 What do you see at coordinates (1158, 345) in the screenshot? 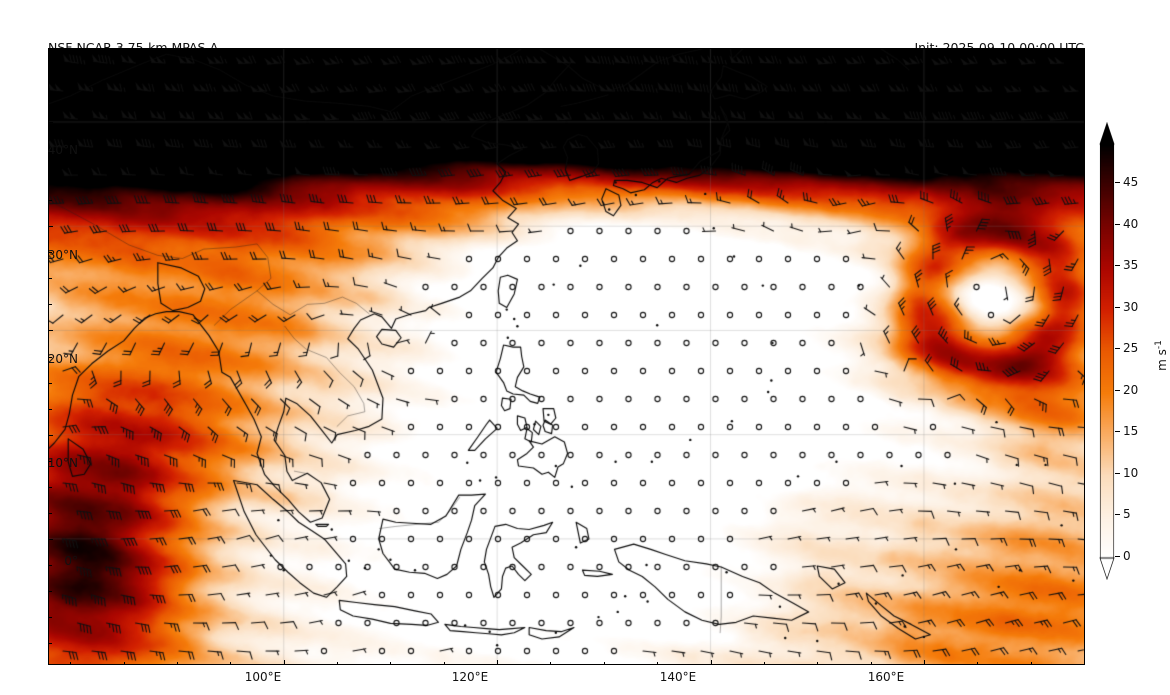
I see `colorbar-unit-exponent: -1` at bounding box center [1158, 345].